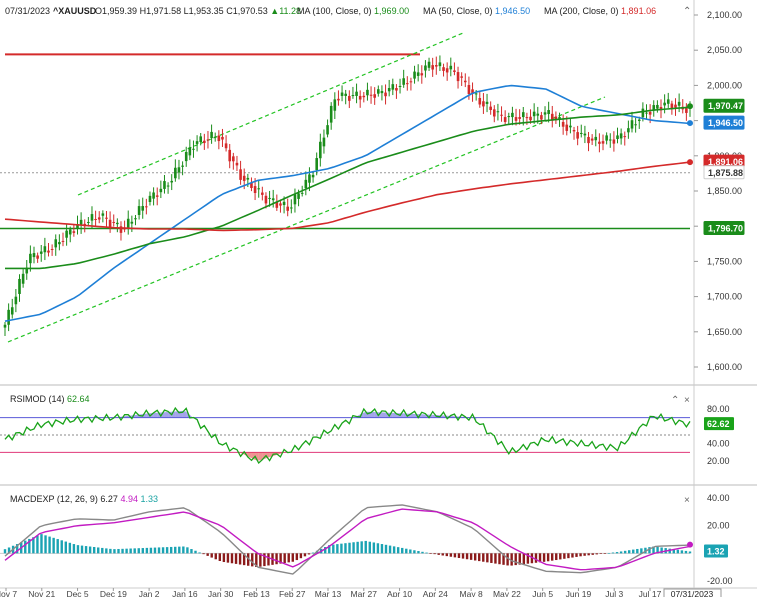 Image resolution: width=757 pixels, height=602 pixels. What do you see at coordinates (471, 593) in the screenshot?
I see `time-axis-label: May 8` at bounding box center [471, 593].